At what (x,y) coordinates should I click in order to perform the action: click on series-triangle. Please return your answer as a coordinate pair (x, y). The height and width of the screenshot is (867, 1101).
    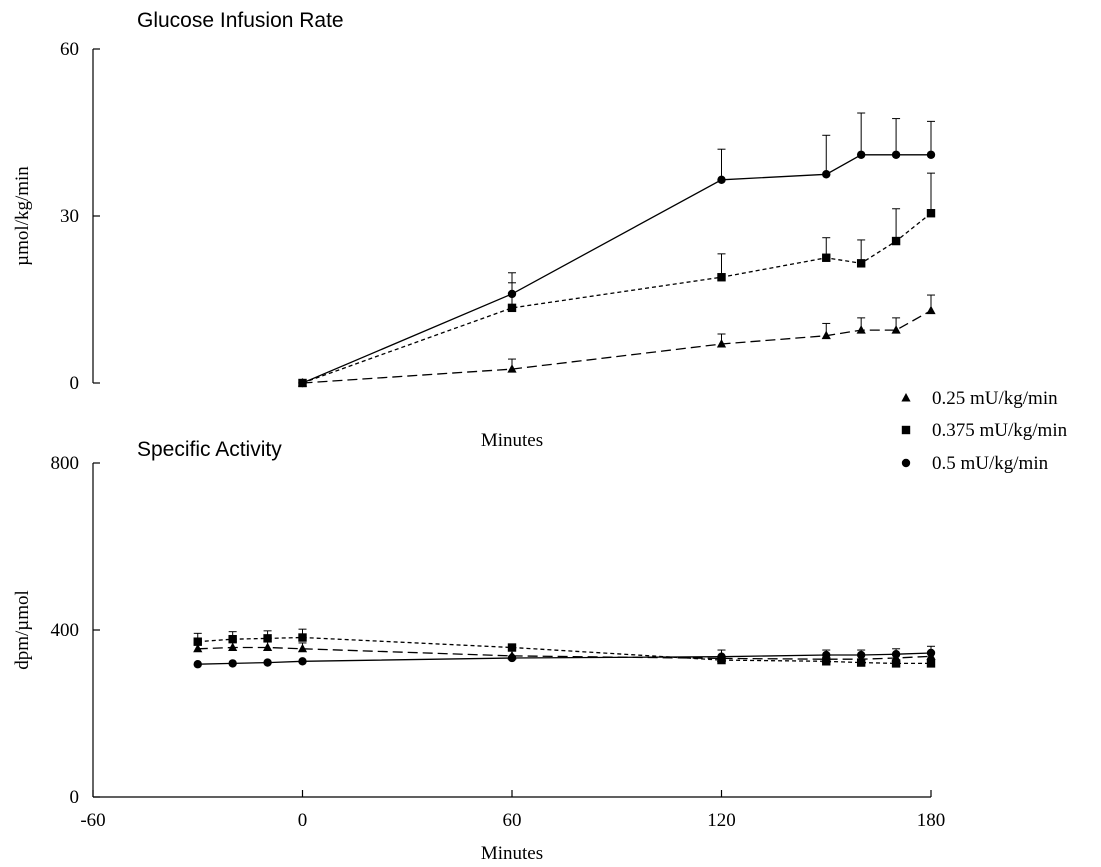
    Looking at the image, I should click on (616, 340).